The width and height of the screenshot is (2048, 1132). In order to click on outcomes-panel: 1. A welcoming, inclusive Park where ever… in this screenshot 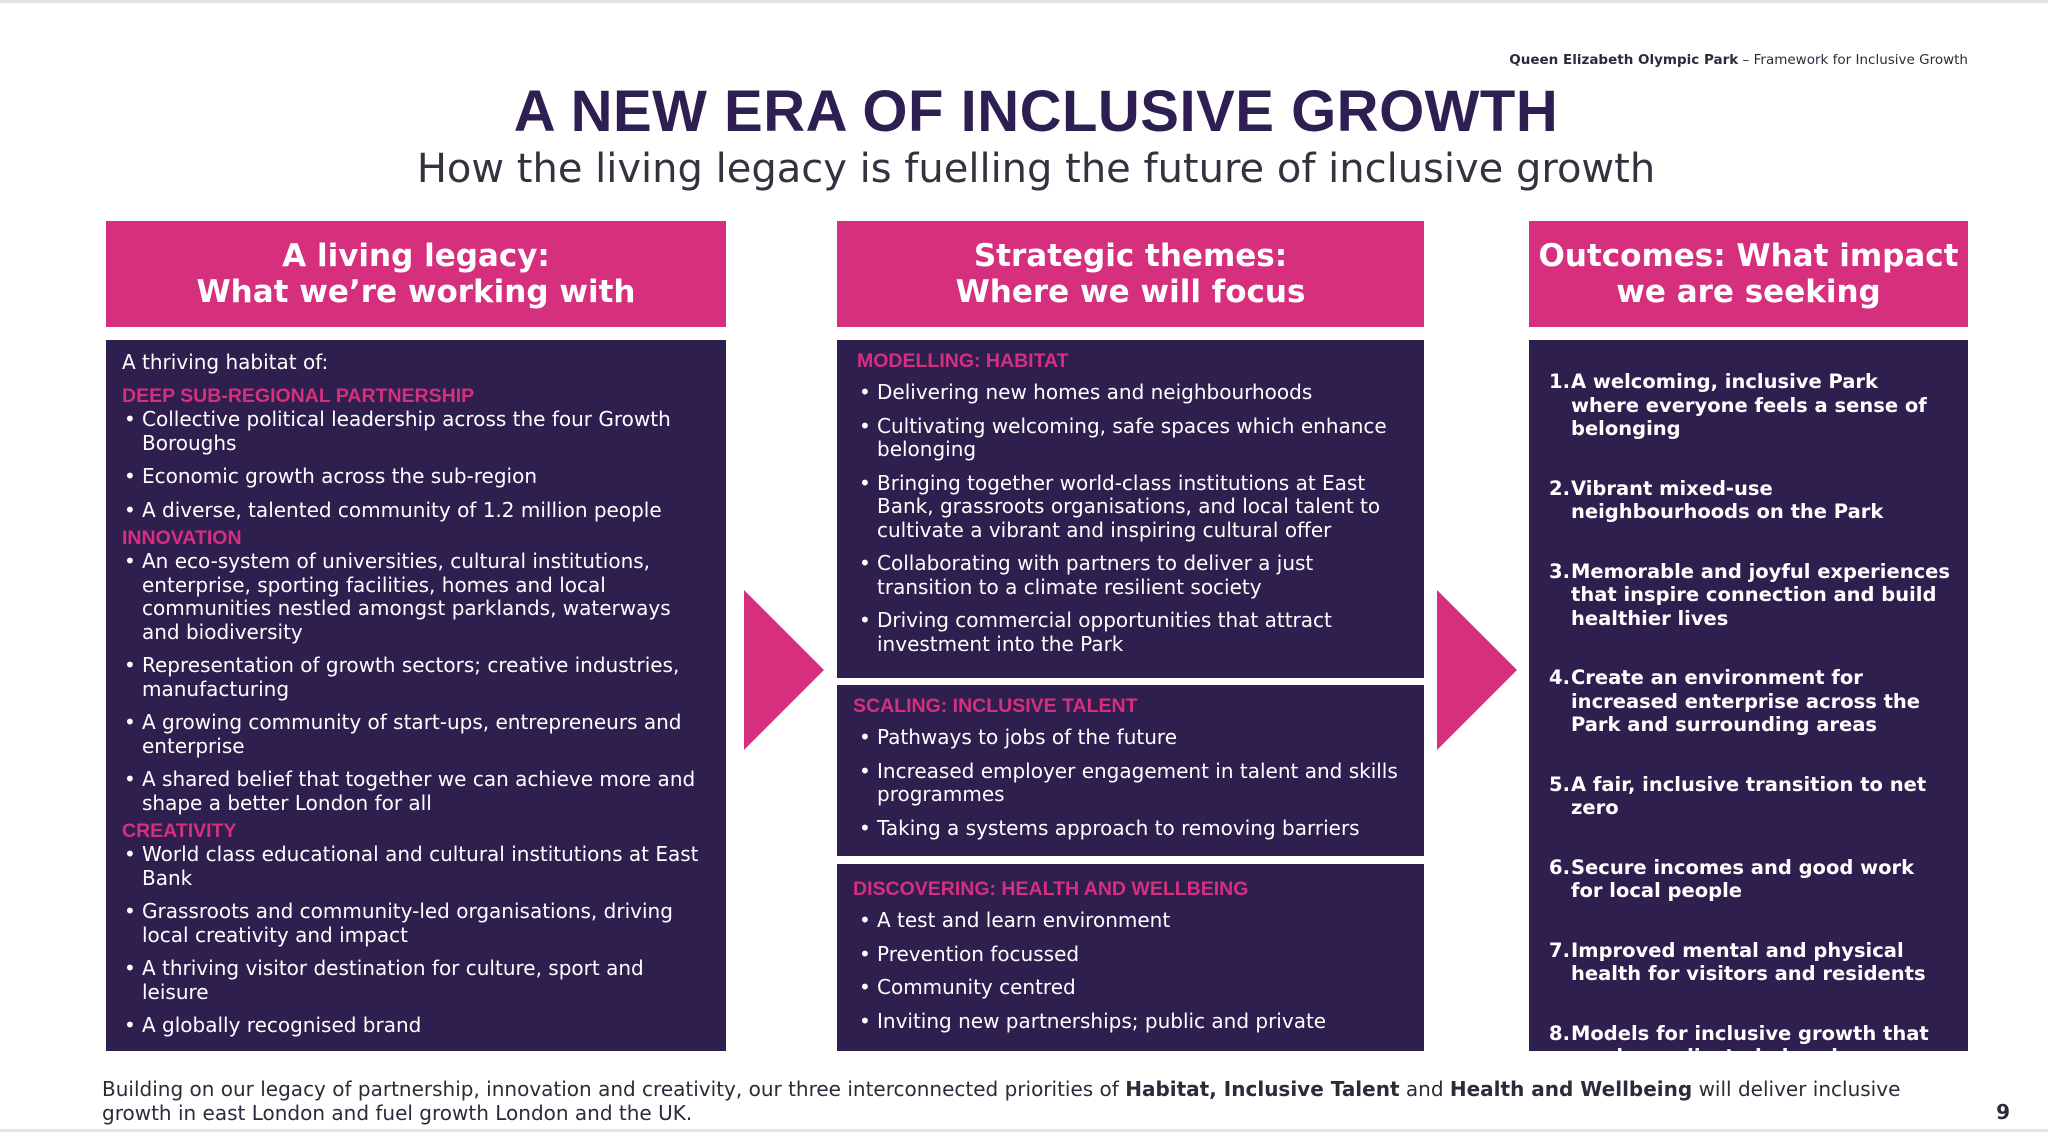, I will do `click(1748, 704)`.